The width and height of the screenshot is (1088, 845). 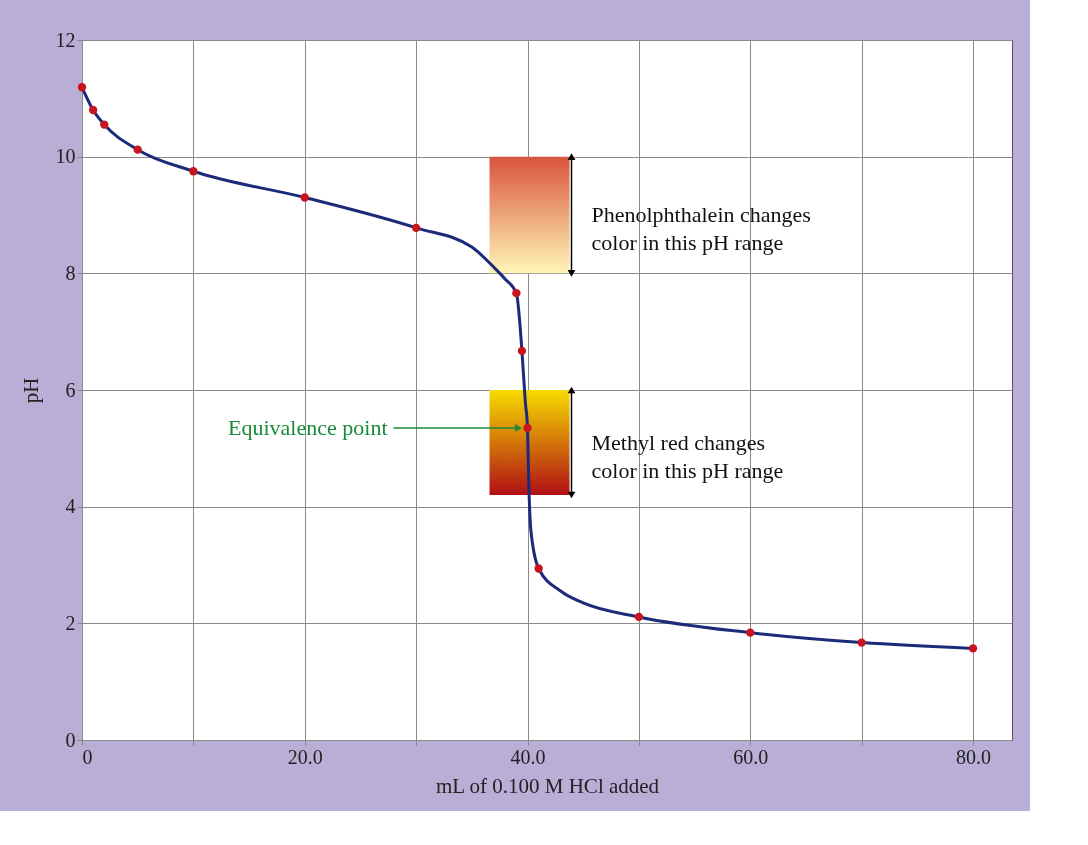 What do you see at coordinates (687, 456) in the screenshot?
I see `band-label: Methyl red changes color in this pH range` at bounding box center [687, 456].